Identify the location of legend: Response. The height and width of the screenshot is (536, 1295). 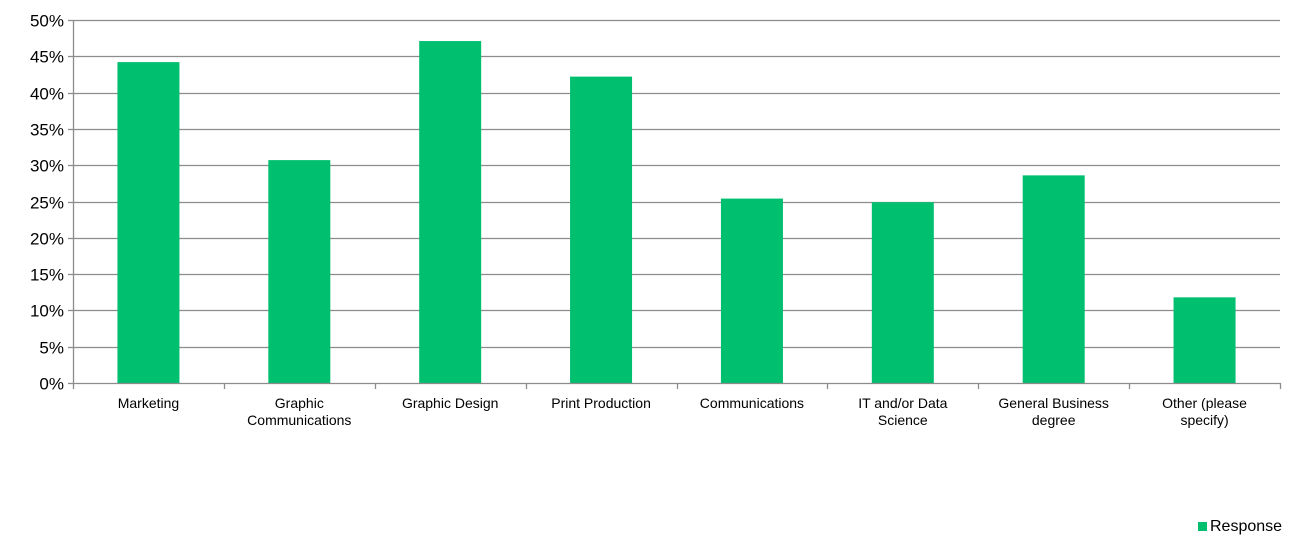
(1240, 526).